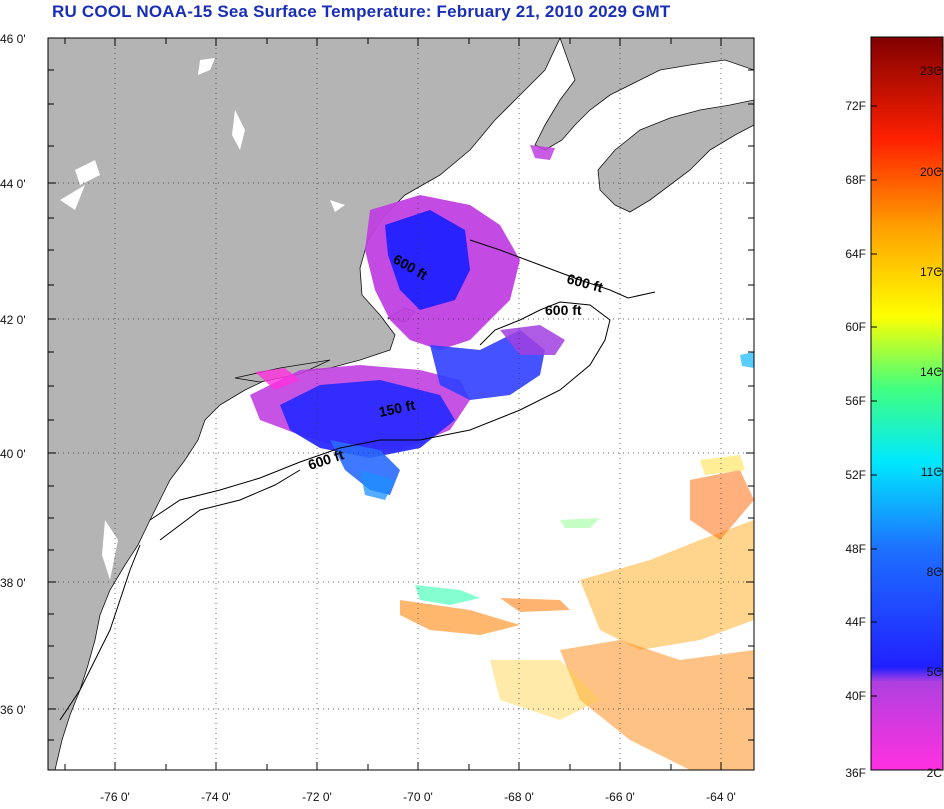 The height and width of the screenshot is (809, 944). What do you see at coordinates (855, 622) in the screenshot?
I see `colorbar-f-44: 44F` at bounding box center [855, 622].